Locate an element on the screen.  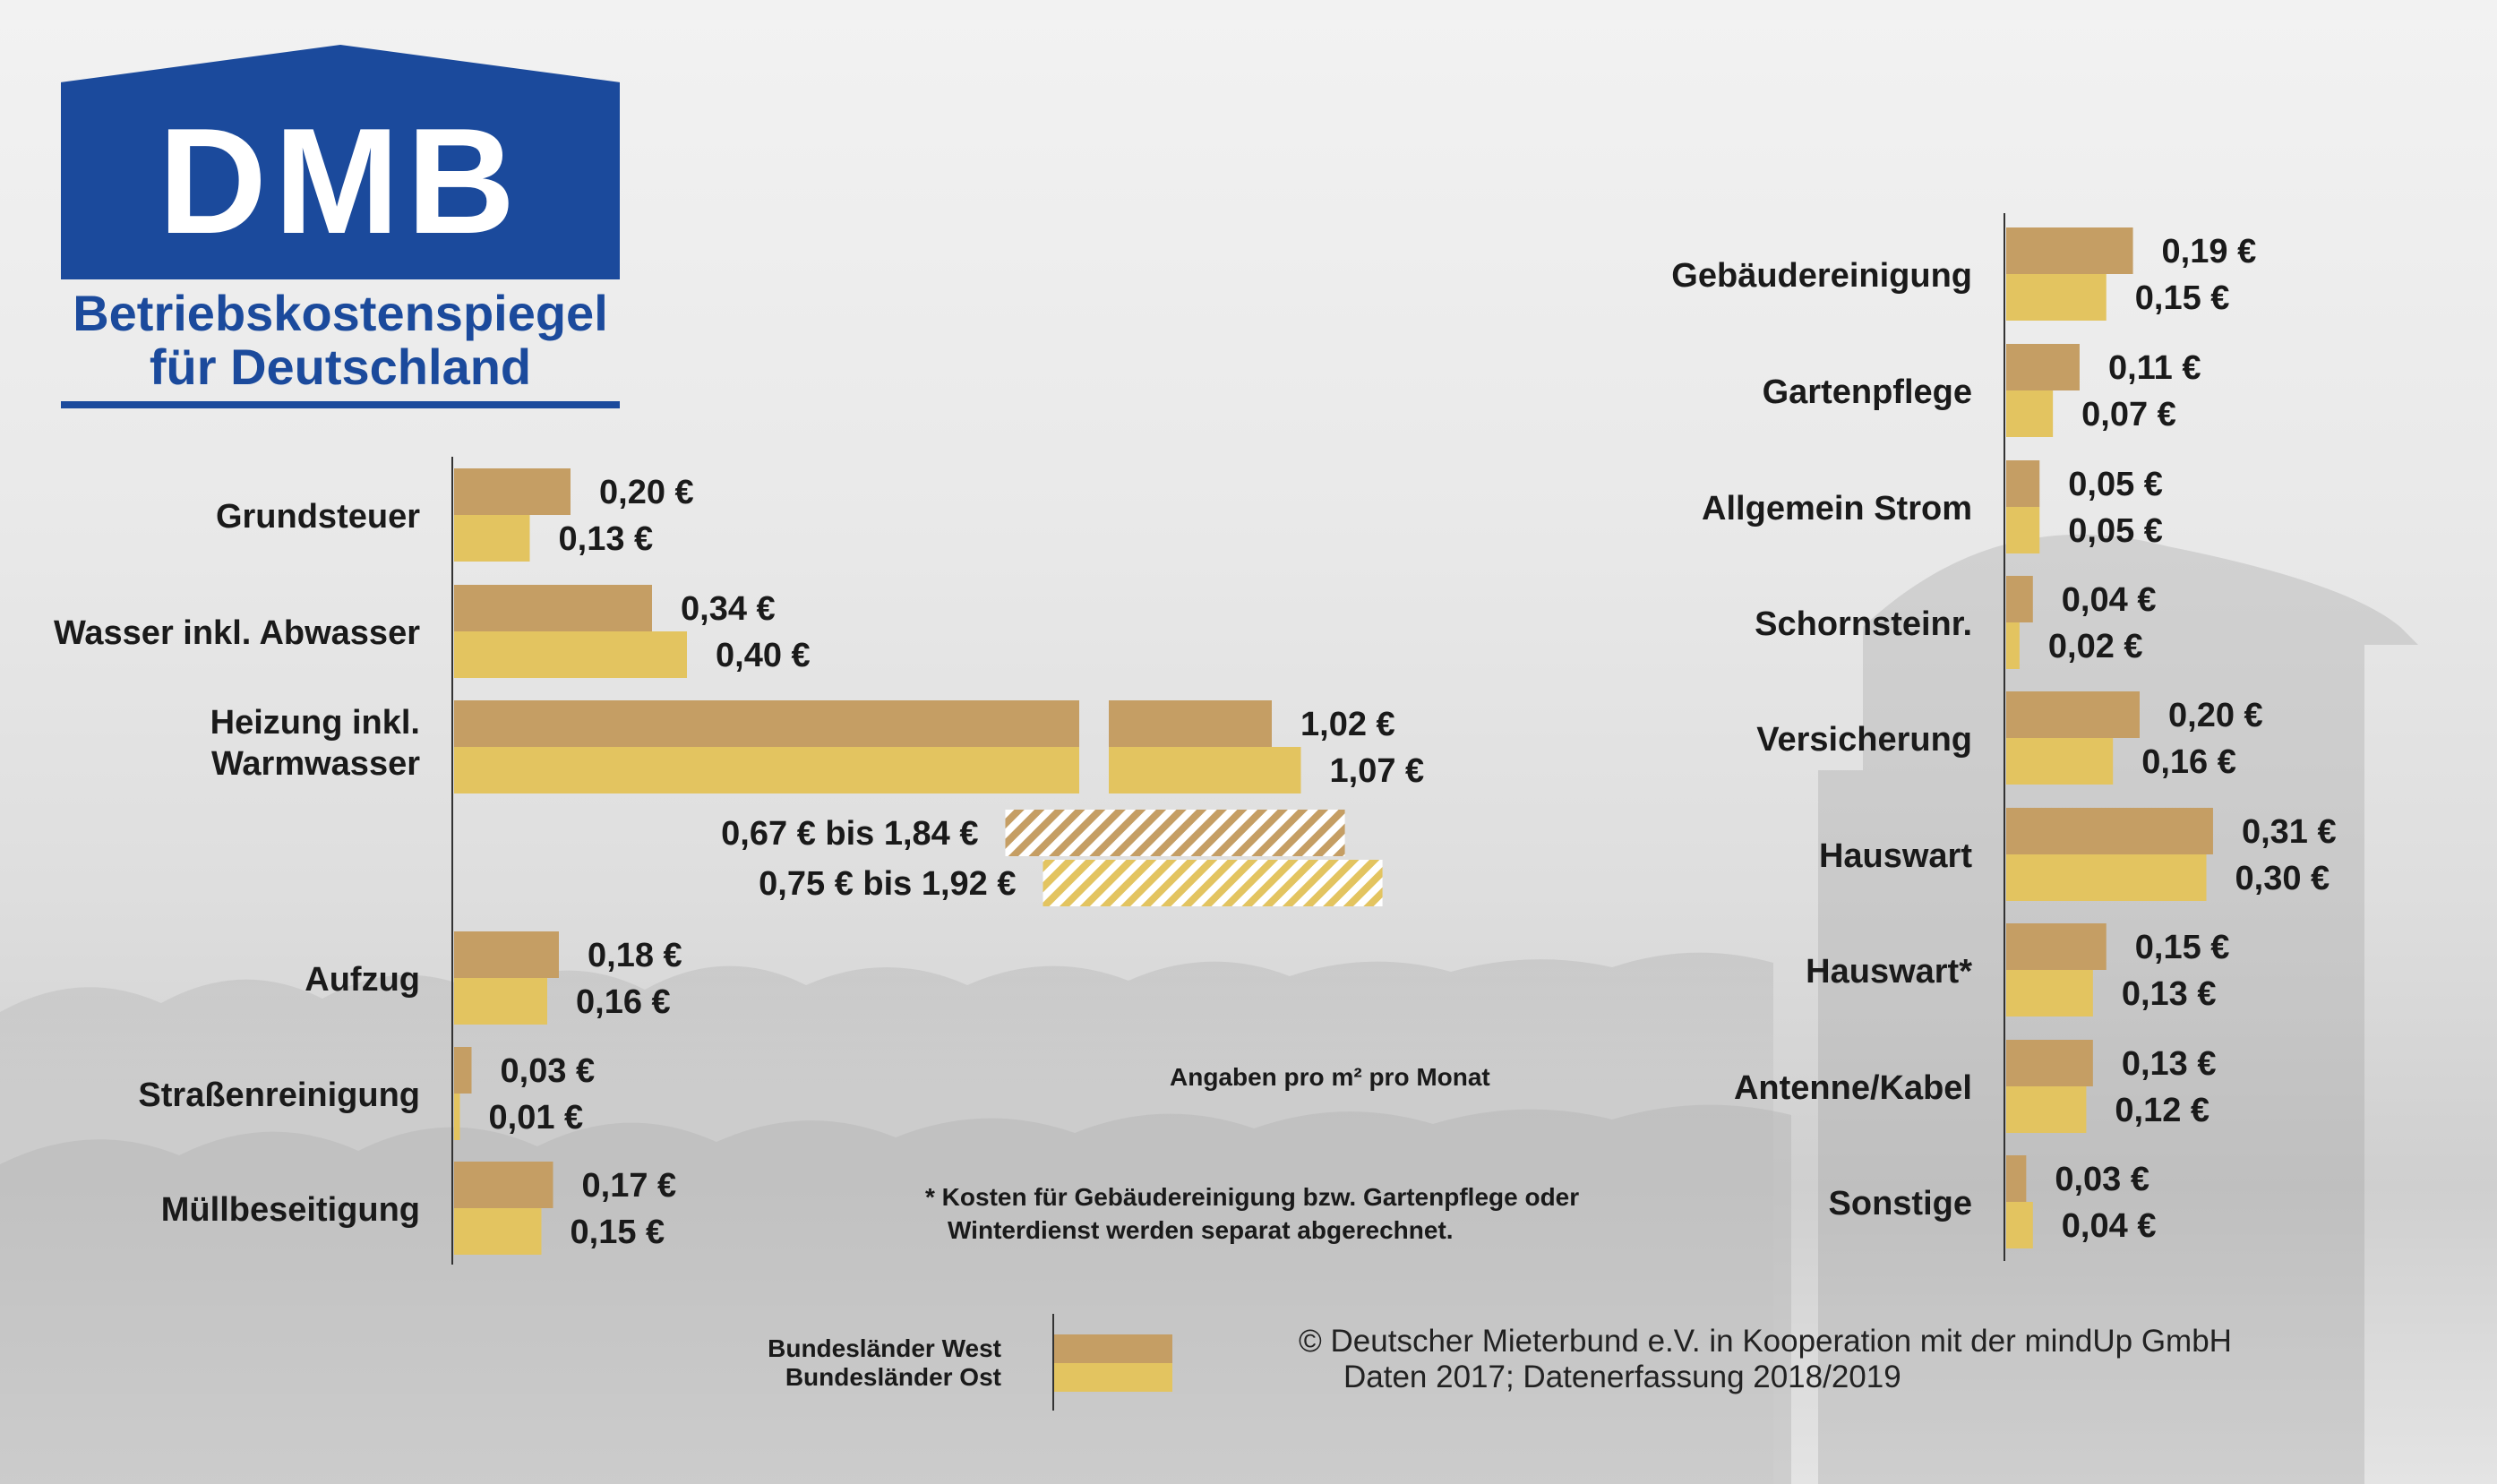
right-chart-gebaeudereinigung-label: Gebäudereinigung is located at coordinates (1821, 276).